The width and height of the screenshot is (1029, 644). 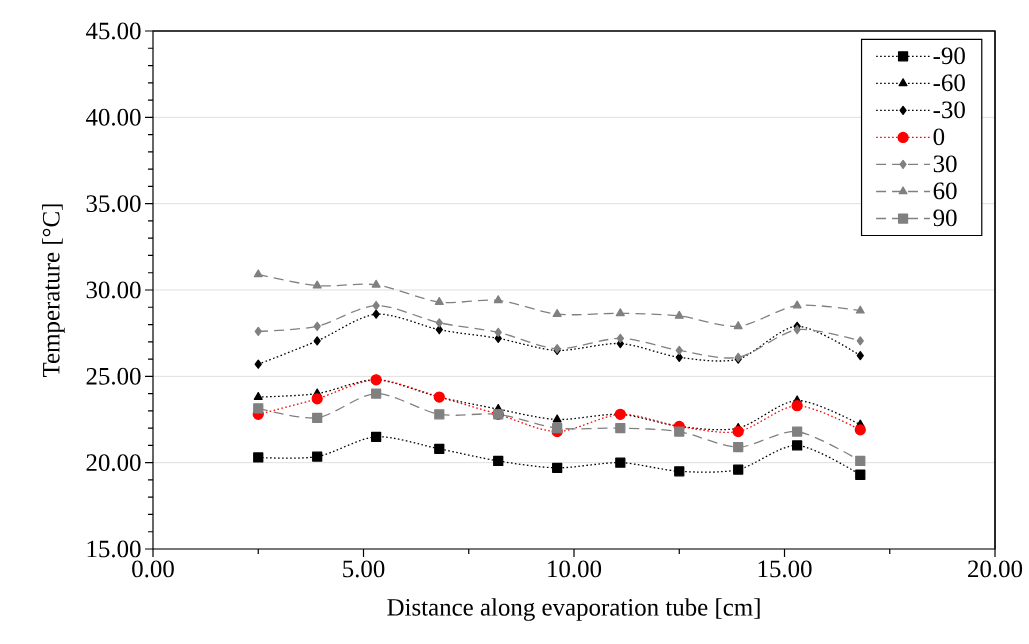 I want to click on y-tick-label: 30.00, so click(x=113, y=290).